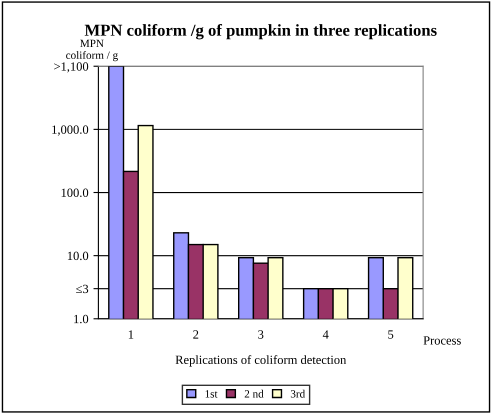 Image resolution: width=492 pixels, height=414 pixels. I want to click on legend-label: 2 nd, so click(254, 394).